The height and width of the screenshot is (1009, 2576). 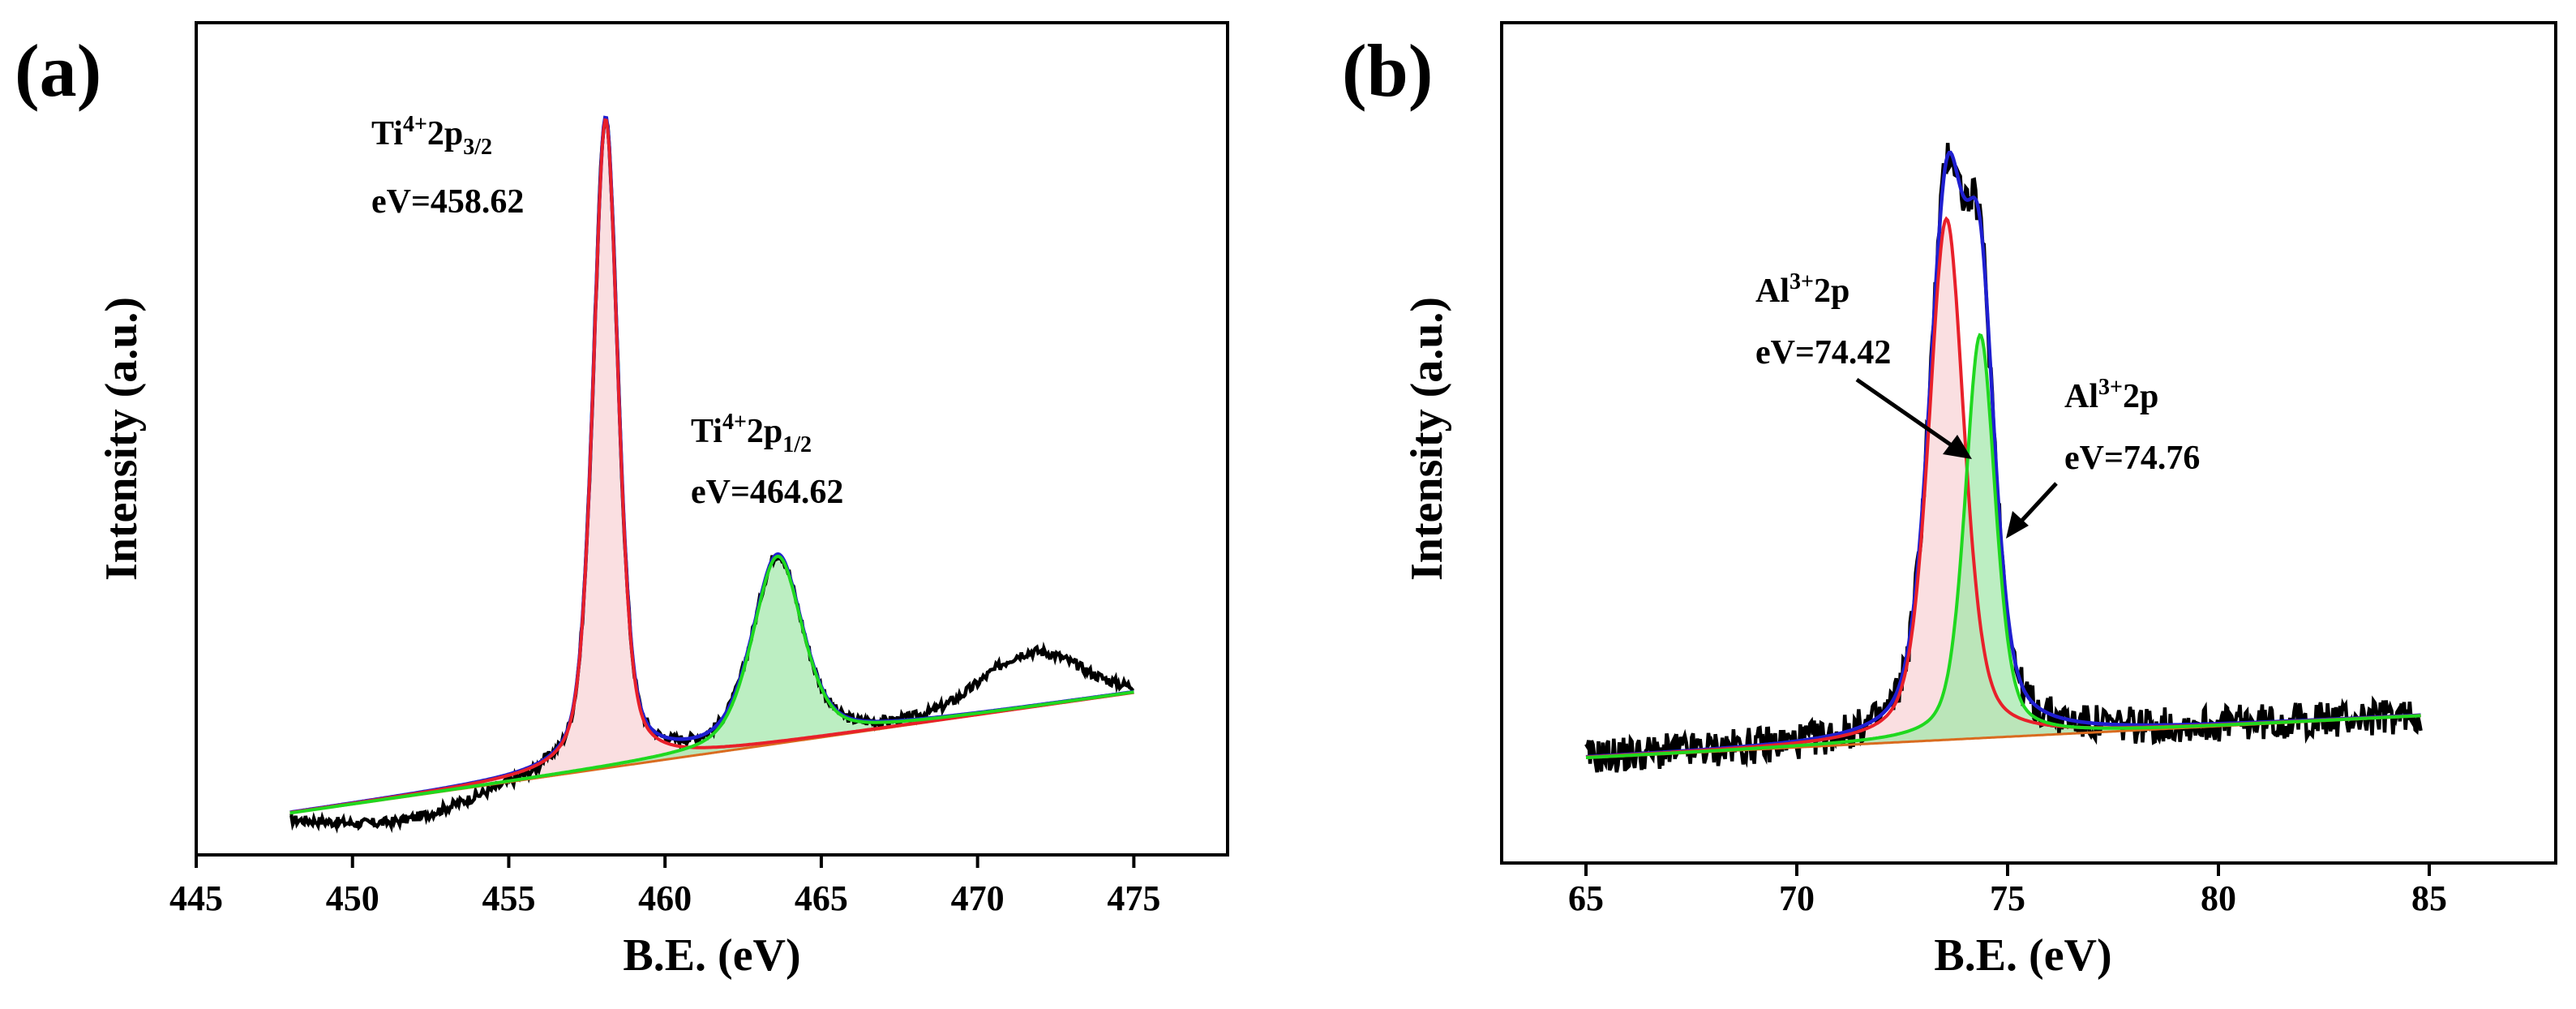 What do you see at coordinates (1586, 898) in the screenshot?
I see `x-tick-label: 65` at bounding box center [1586, 898].